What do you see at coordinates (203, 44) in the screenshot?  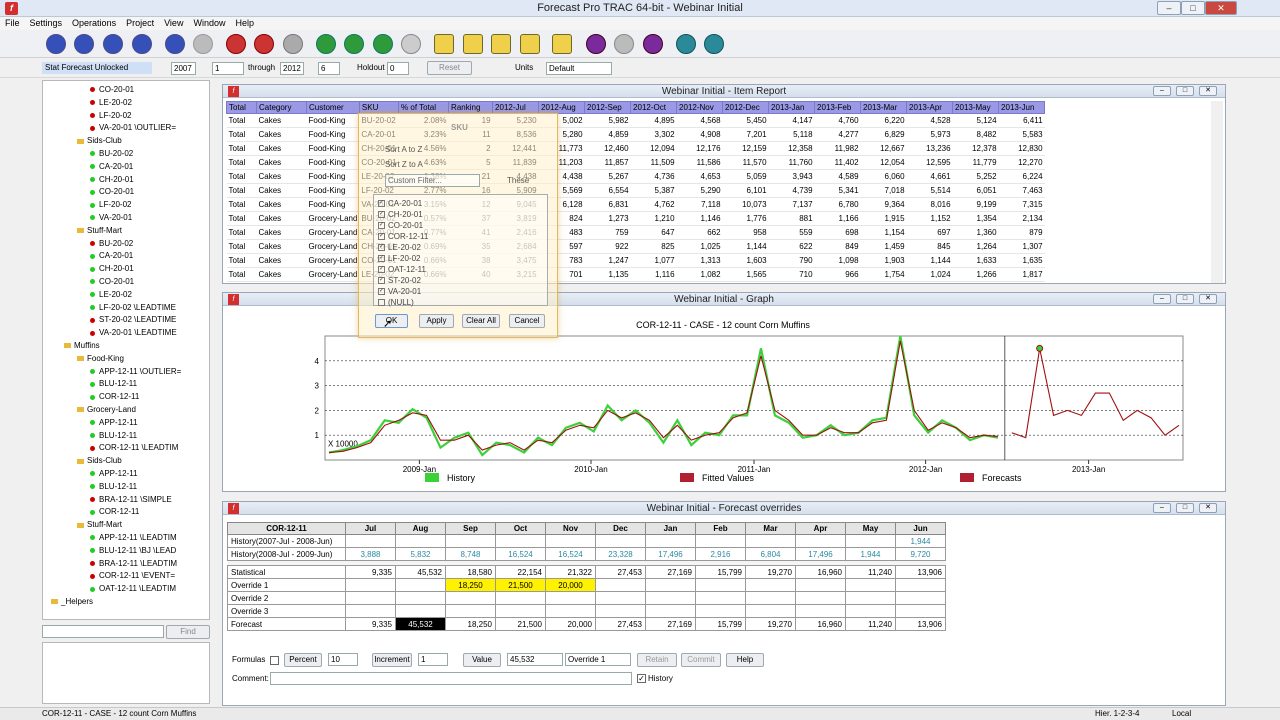 I see `paste-icon` at bounding box center [203, 44].